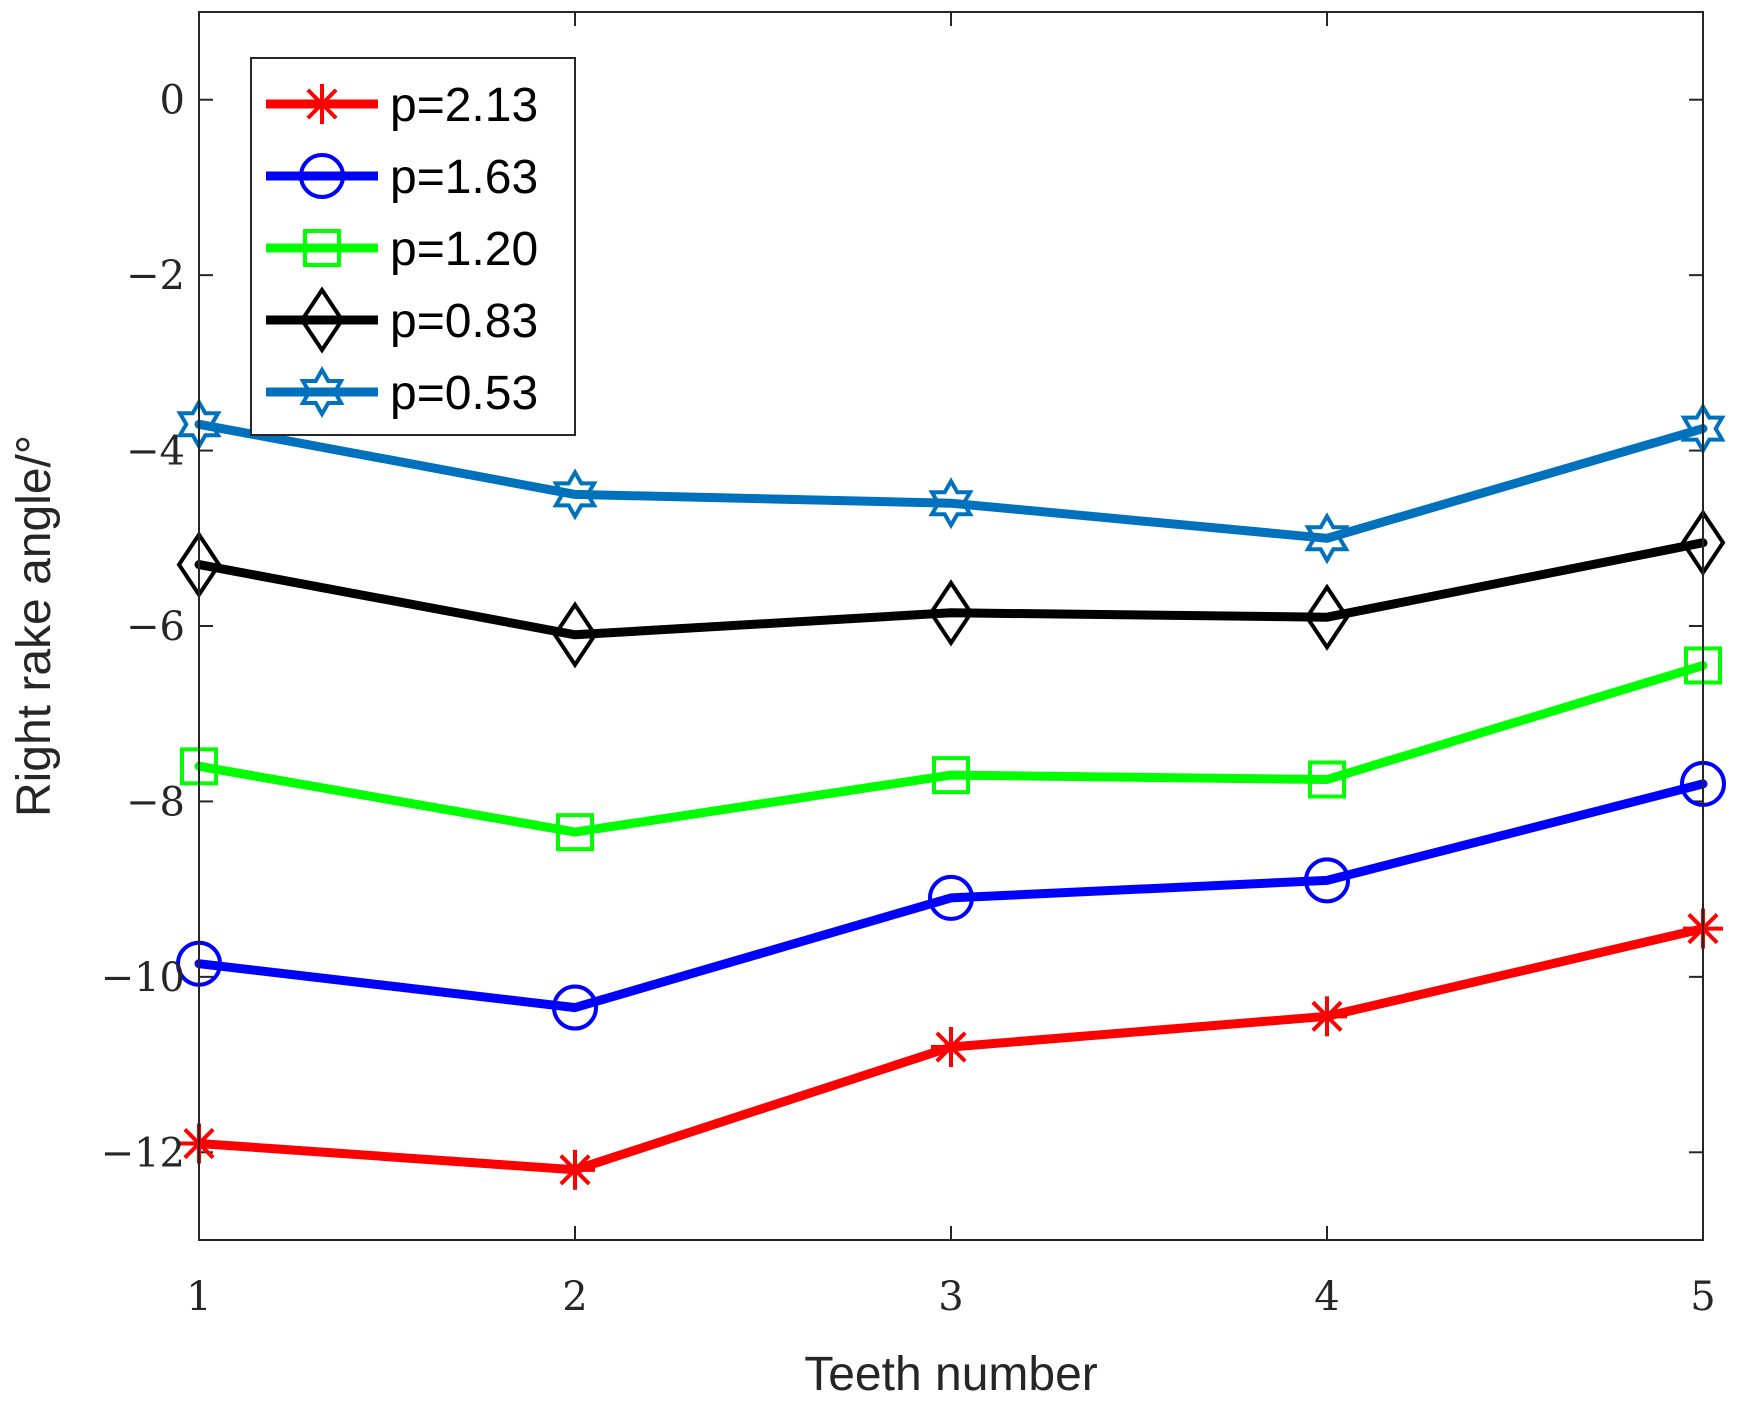 Image resolution: width=1741 pixels, height=1402 pixels. I want to click on legend-marker-diamond, so click(322, 320).